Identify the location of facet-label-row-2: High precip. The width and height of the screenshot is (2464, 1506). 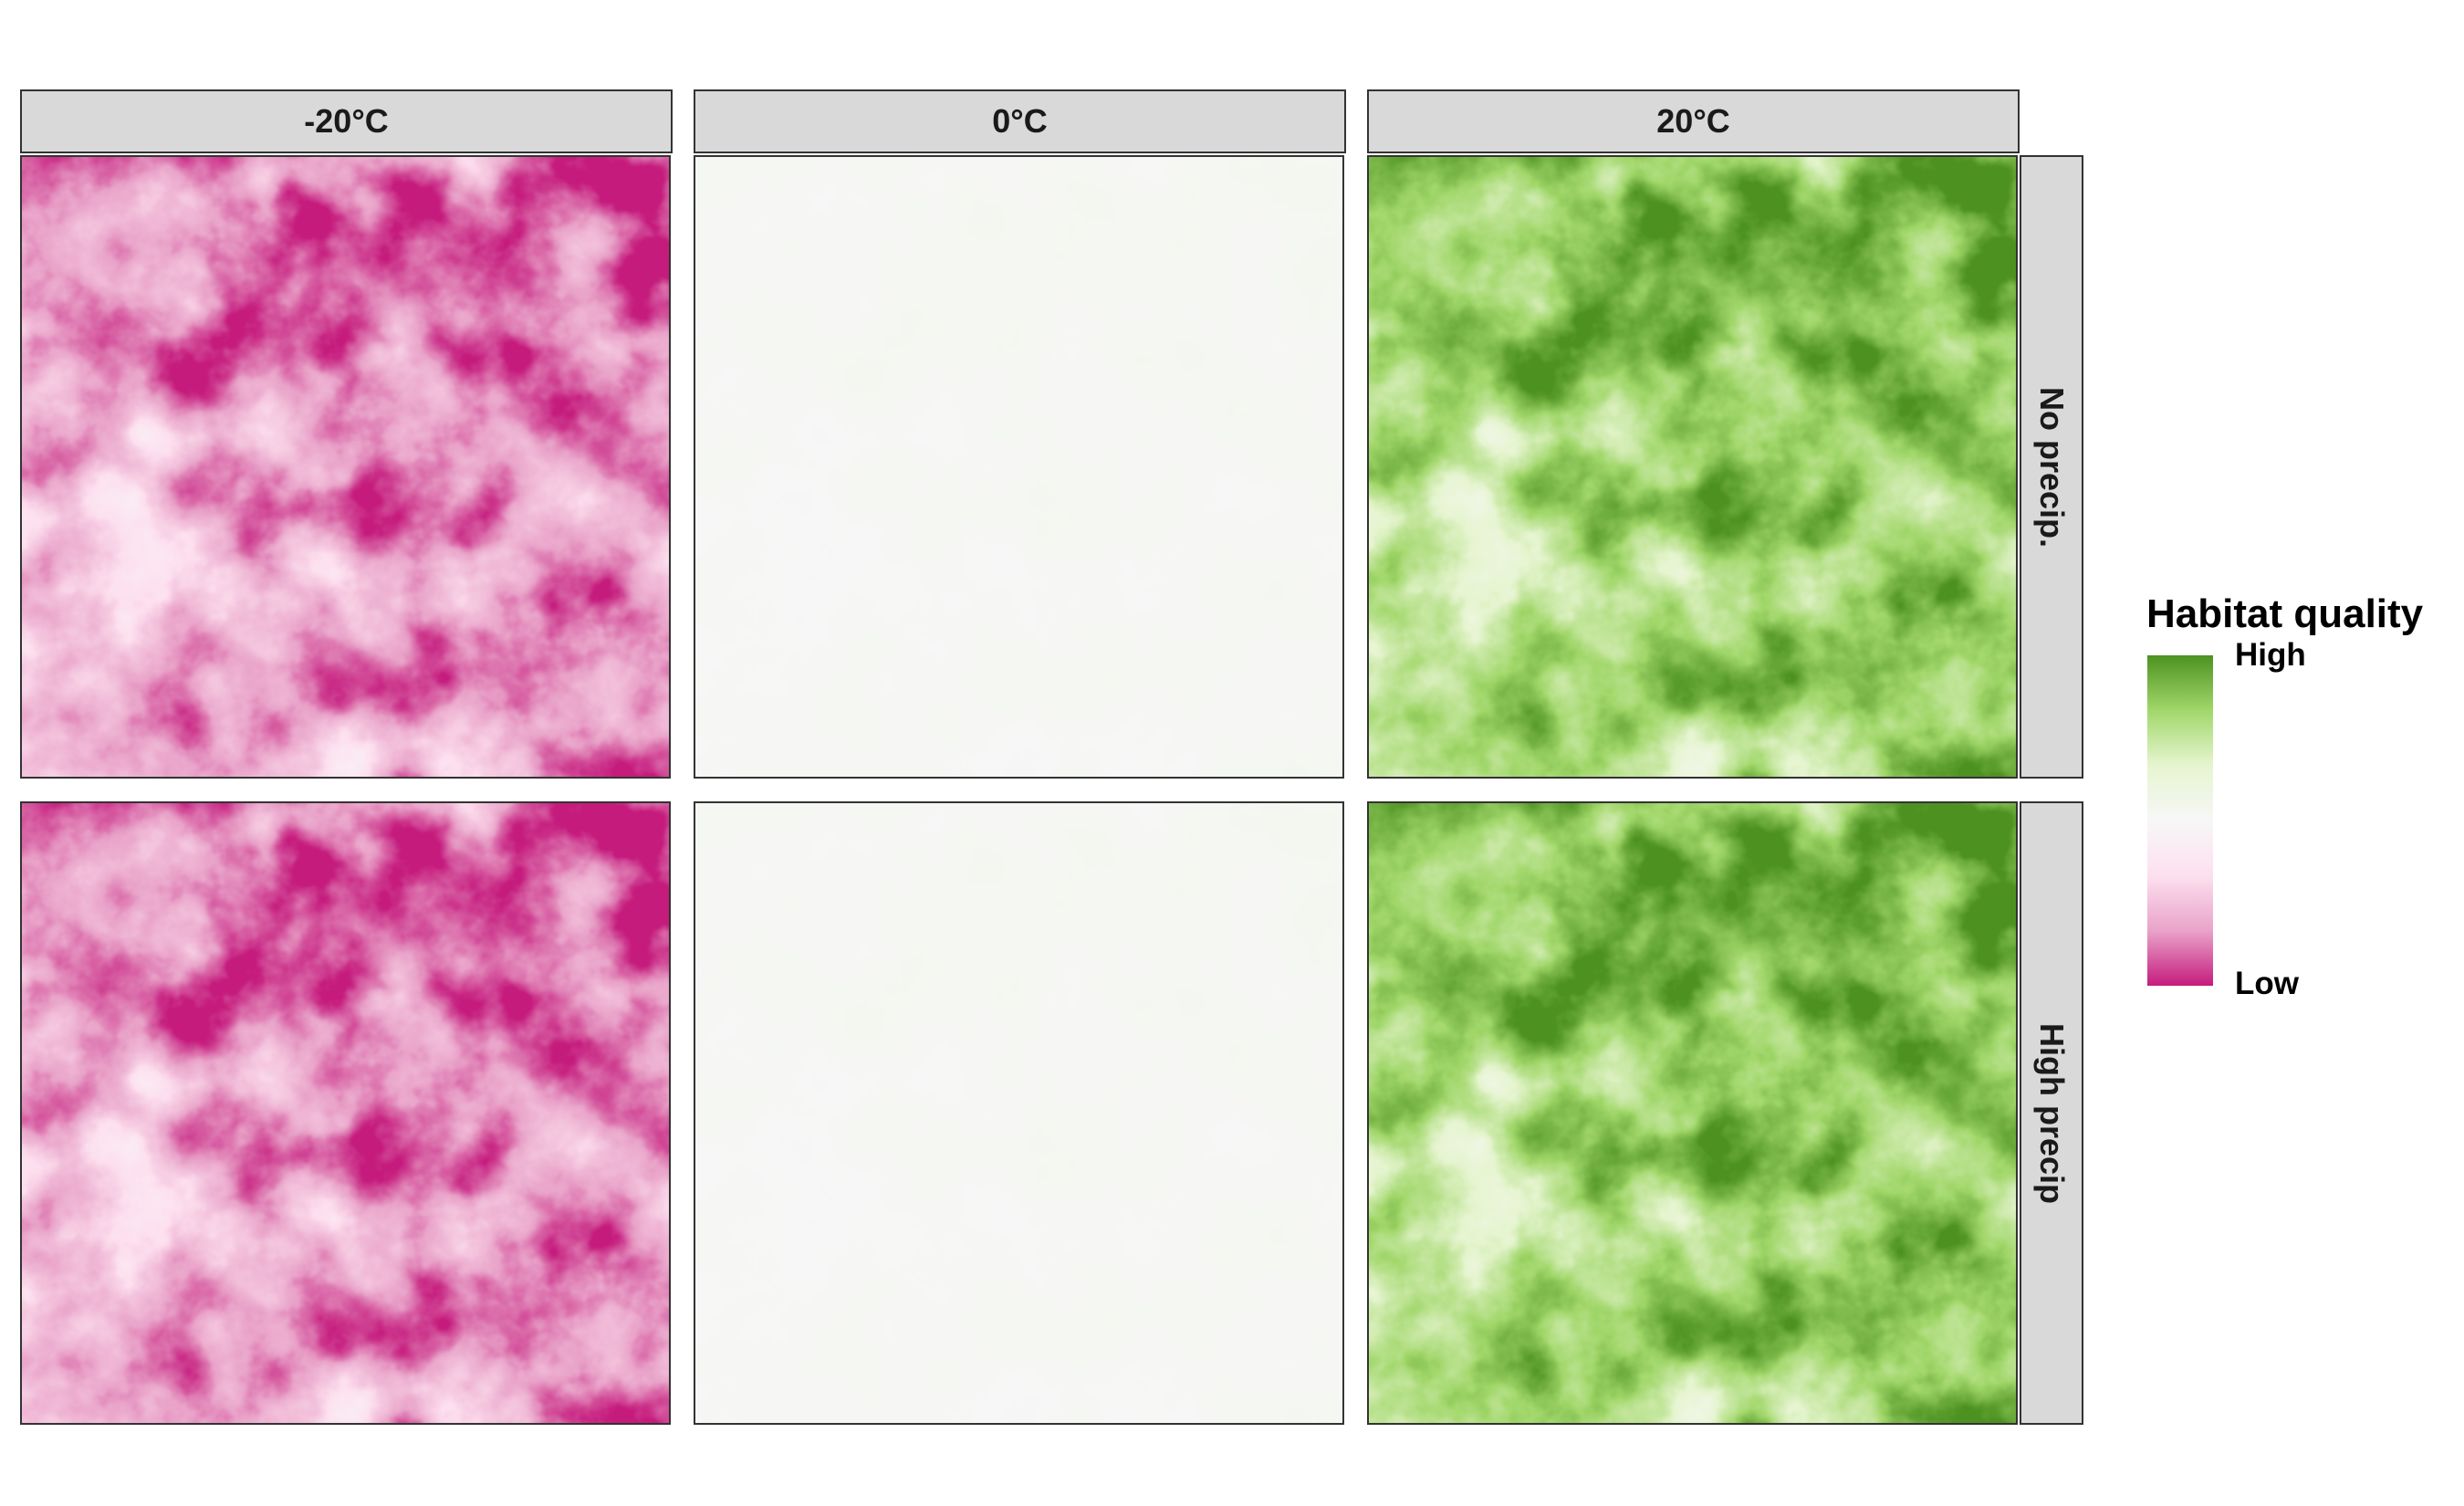
(2052, 1113).